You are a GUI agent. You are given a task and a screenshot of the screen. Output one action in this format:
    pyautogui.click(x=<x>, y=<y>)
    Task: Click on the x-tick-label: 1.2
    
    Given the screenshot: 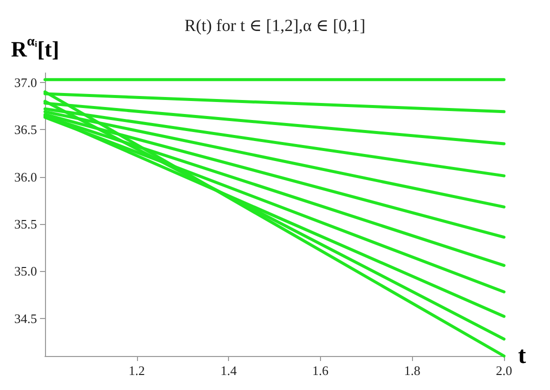 What is the action you would take?
    pyautogui.click(x=136, y=370)
    